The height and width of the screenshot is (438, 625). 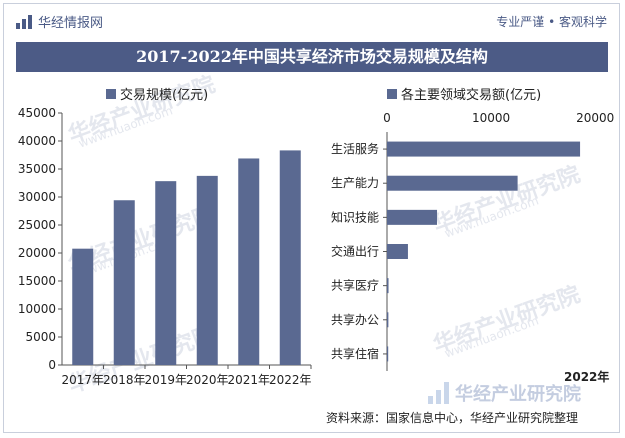 I want to click on brand: 华经情报网, so click(x=59, y=21).